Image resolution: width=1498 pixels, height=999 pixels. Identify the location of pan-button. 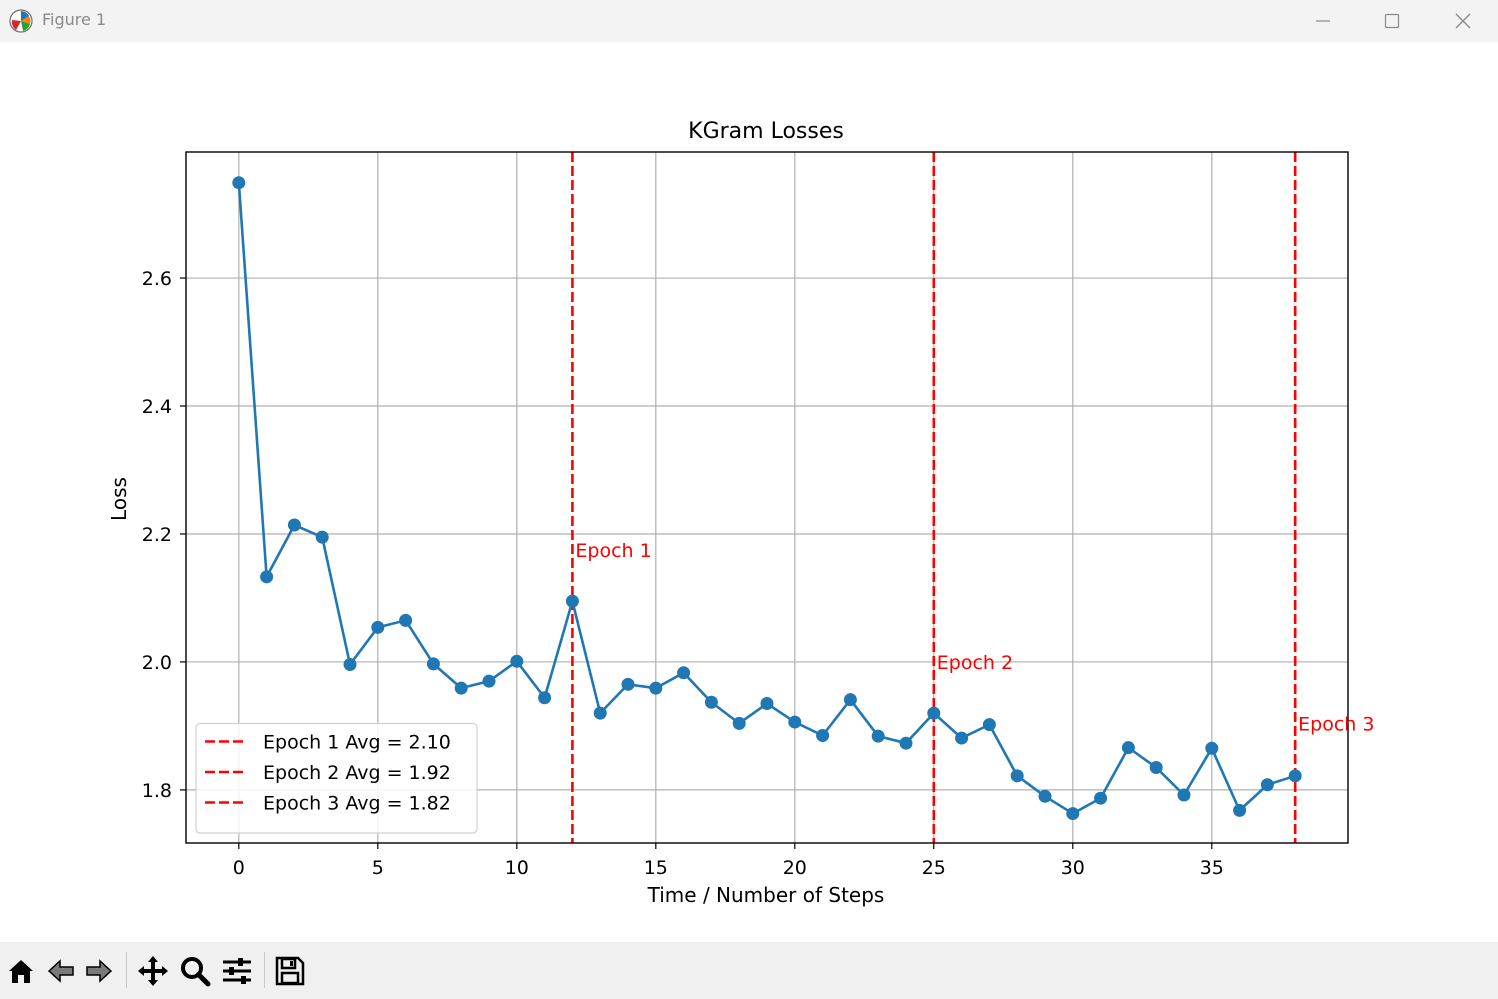
(153, 971).